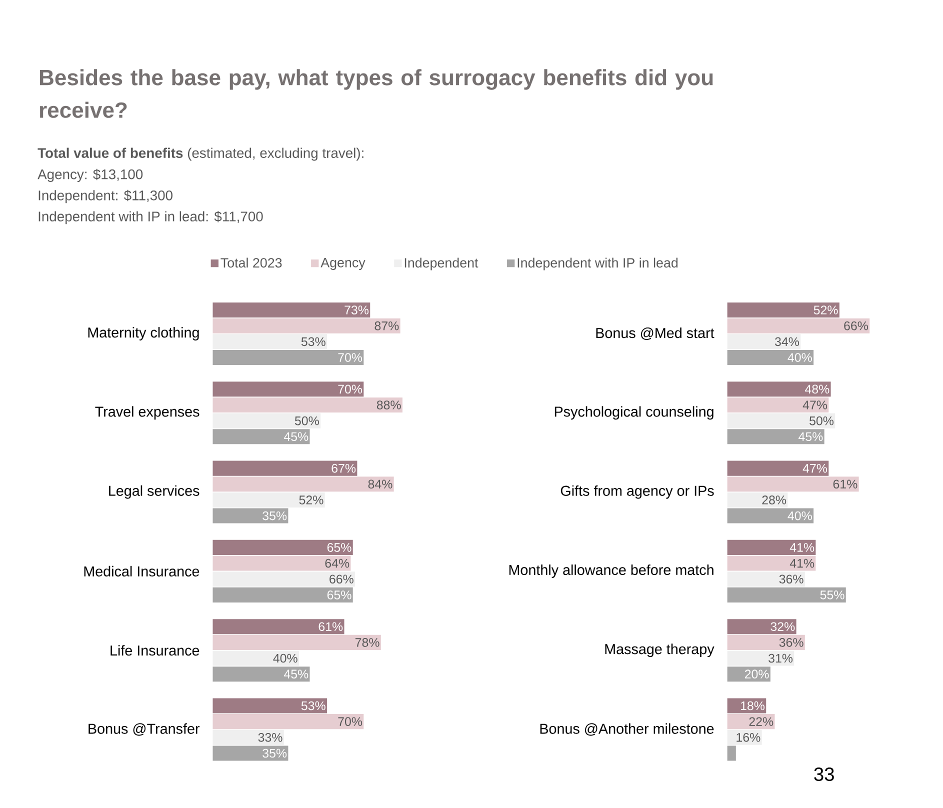  What do you see at coordinates (105, 197) in the screenshot?
I see `text: Independent: $11,300` at bounding box center [105, 197].